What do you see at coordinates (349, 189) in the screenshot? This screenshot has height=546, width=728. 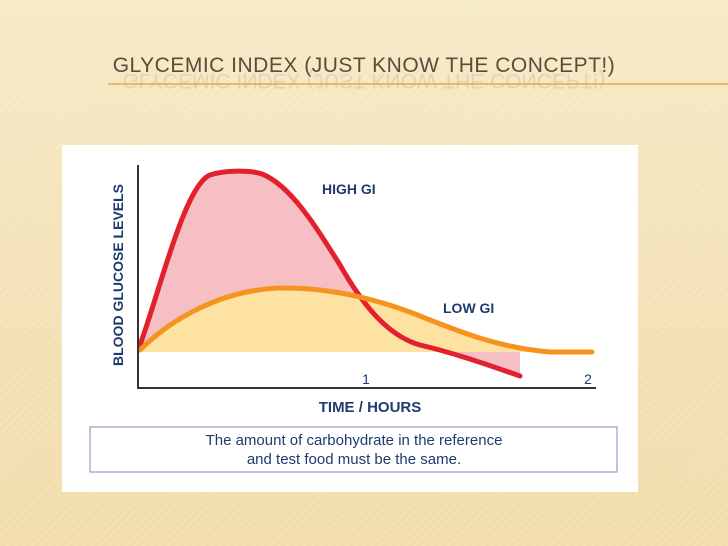 I see `curve-label: HIGH GI` at bounding box center [349, 189].